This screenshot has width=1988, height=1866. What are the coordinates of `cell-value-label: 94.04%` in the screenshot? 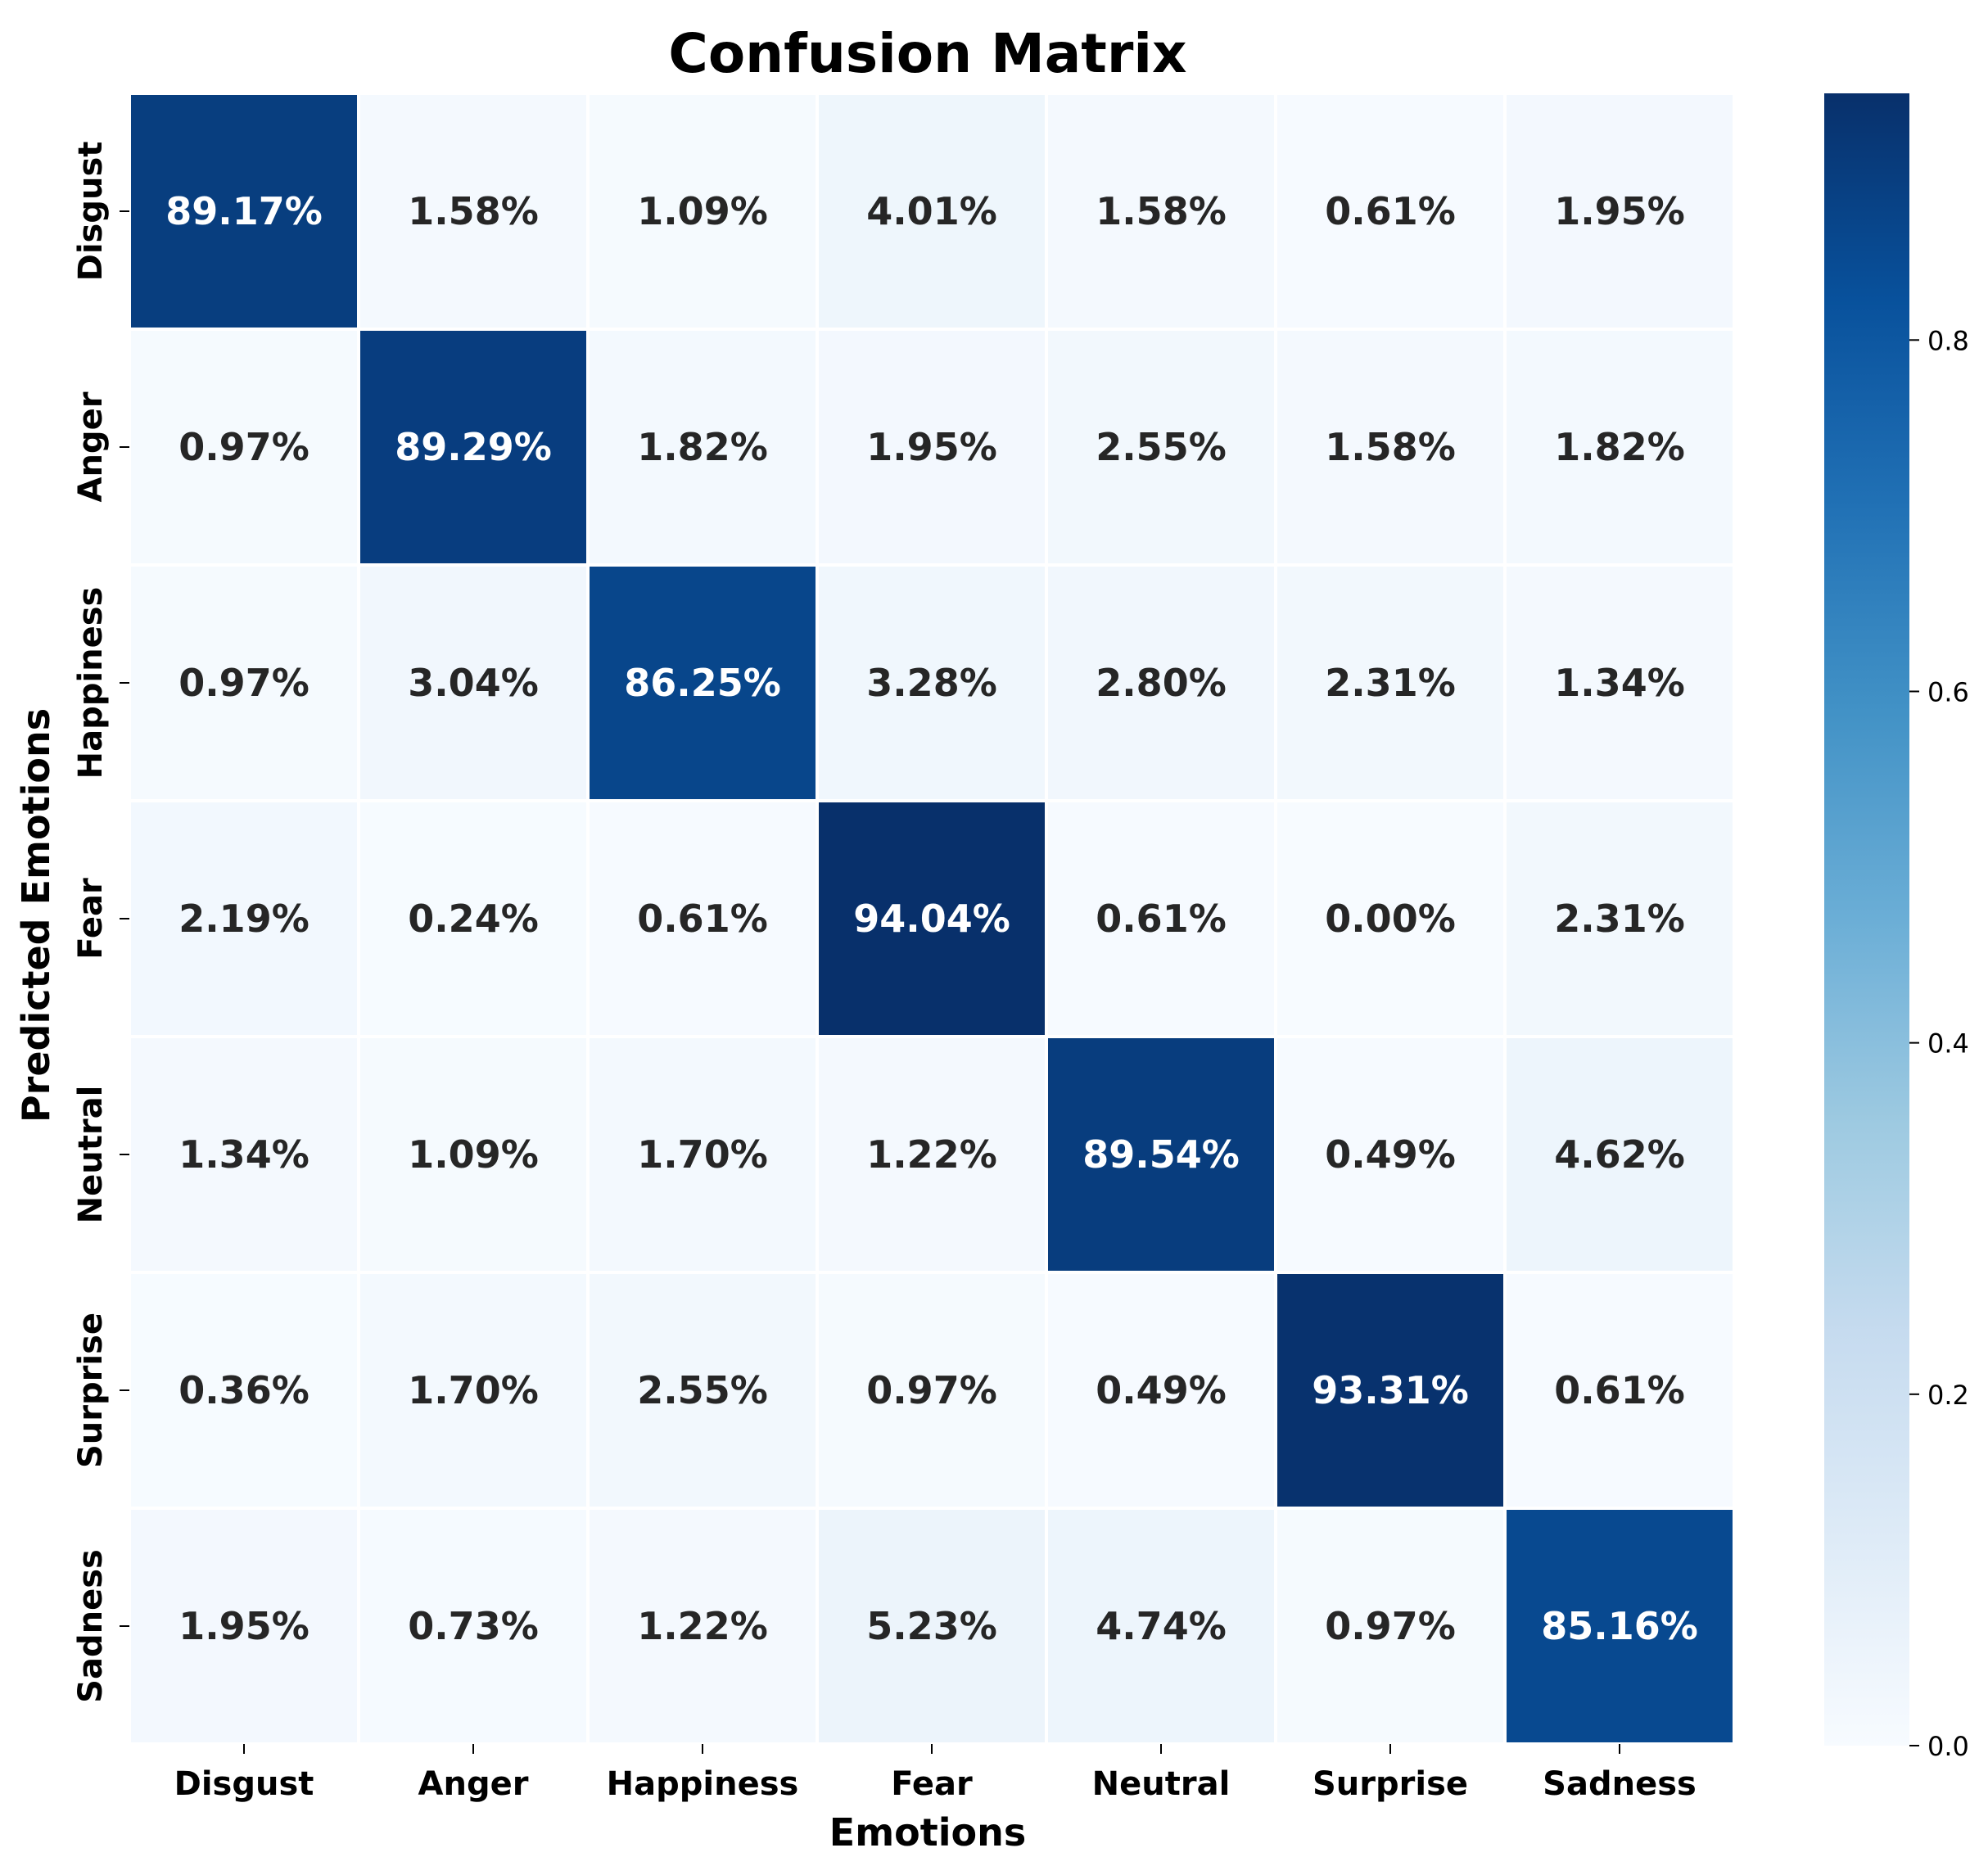 It's located at (931, 919).